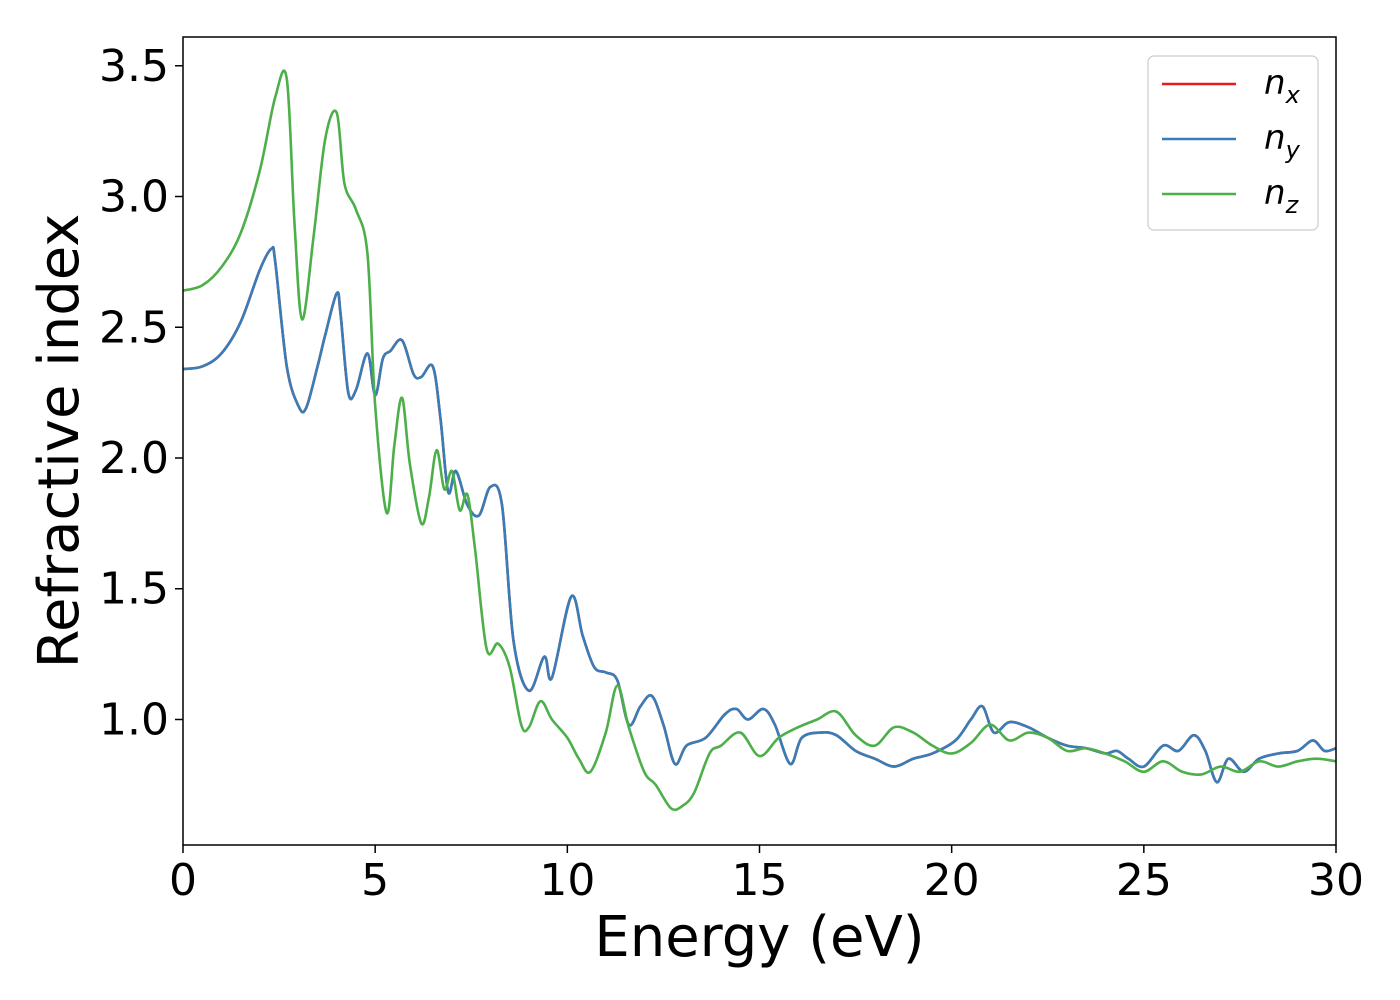  Describe the element at coordinates (134, 458) in the screenshot. I see `y-tick-label: 2.0` at that location.